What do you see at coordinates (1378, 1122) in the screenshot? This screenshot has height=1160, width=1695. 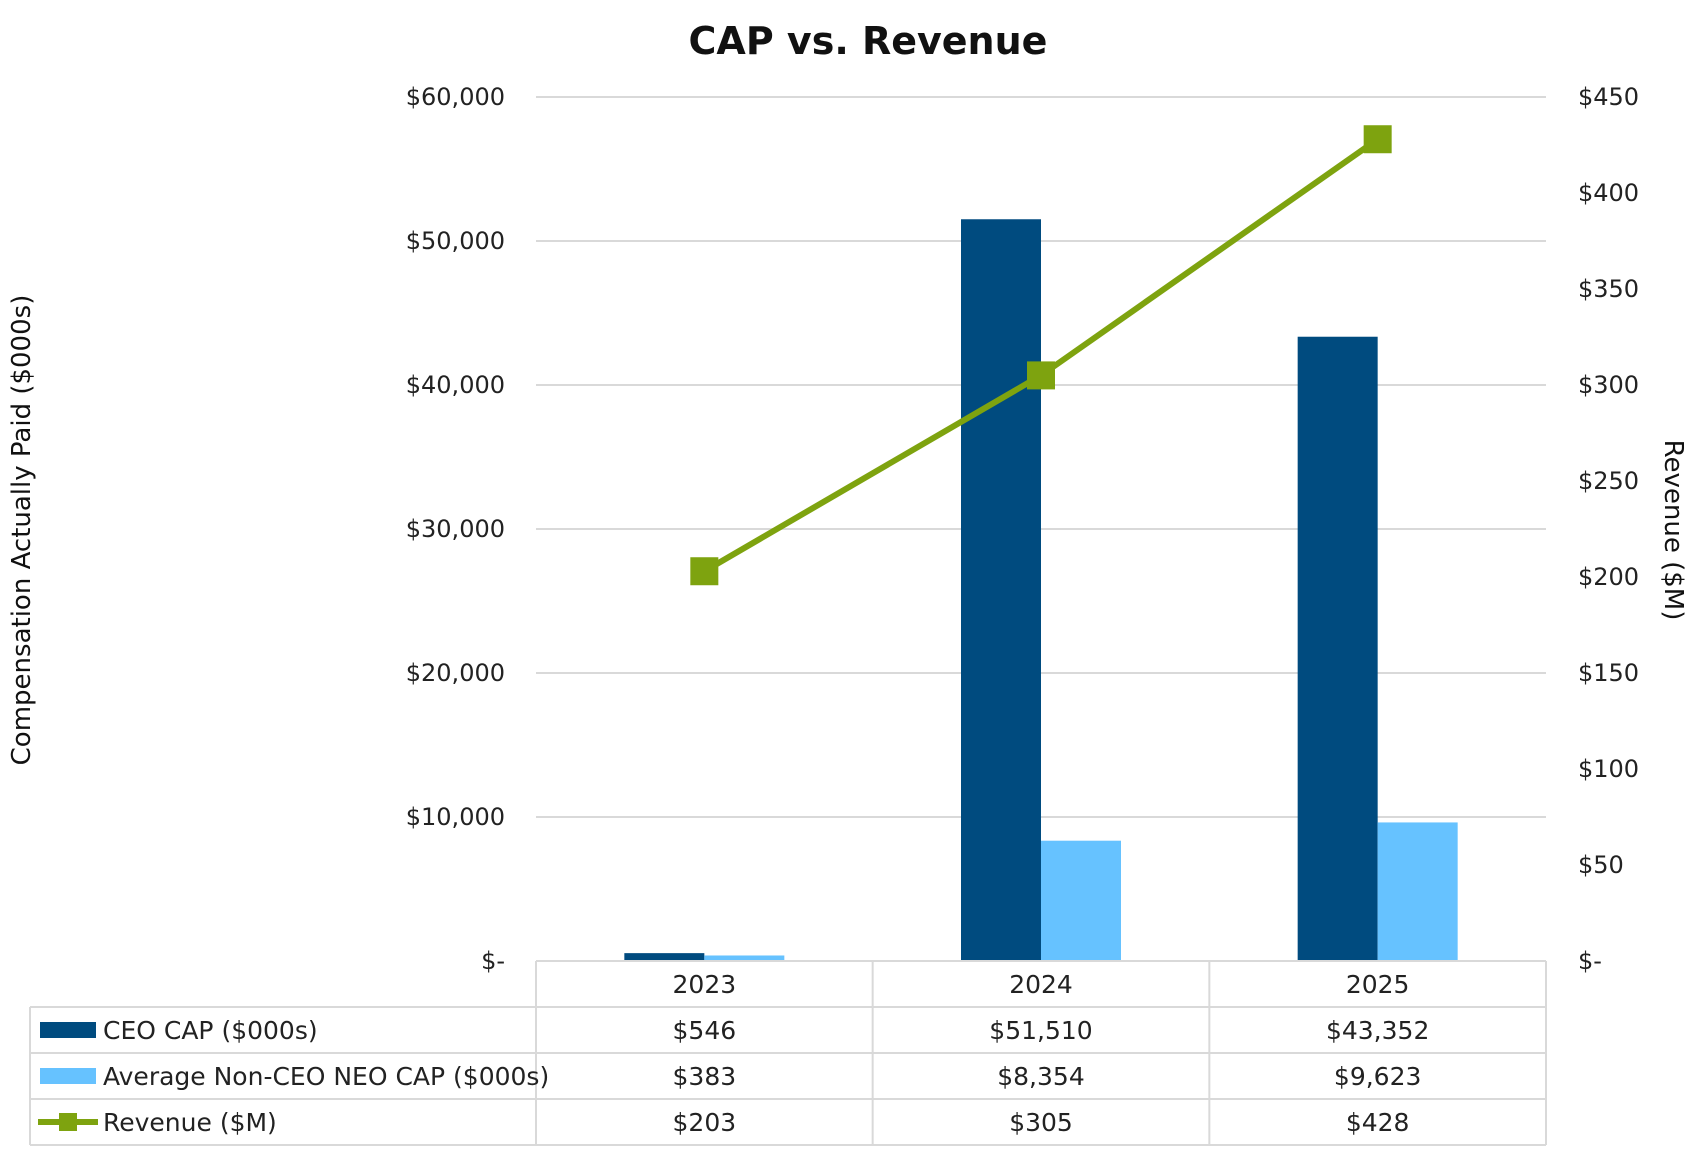 I see `data-label: $428` at bounding box center [1378, 1122].